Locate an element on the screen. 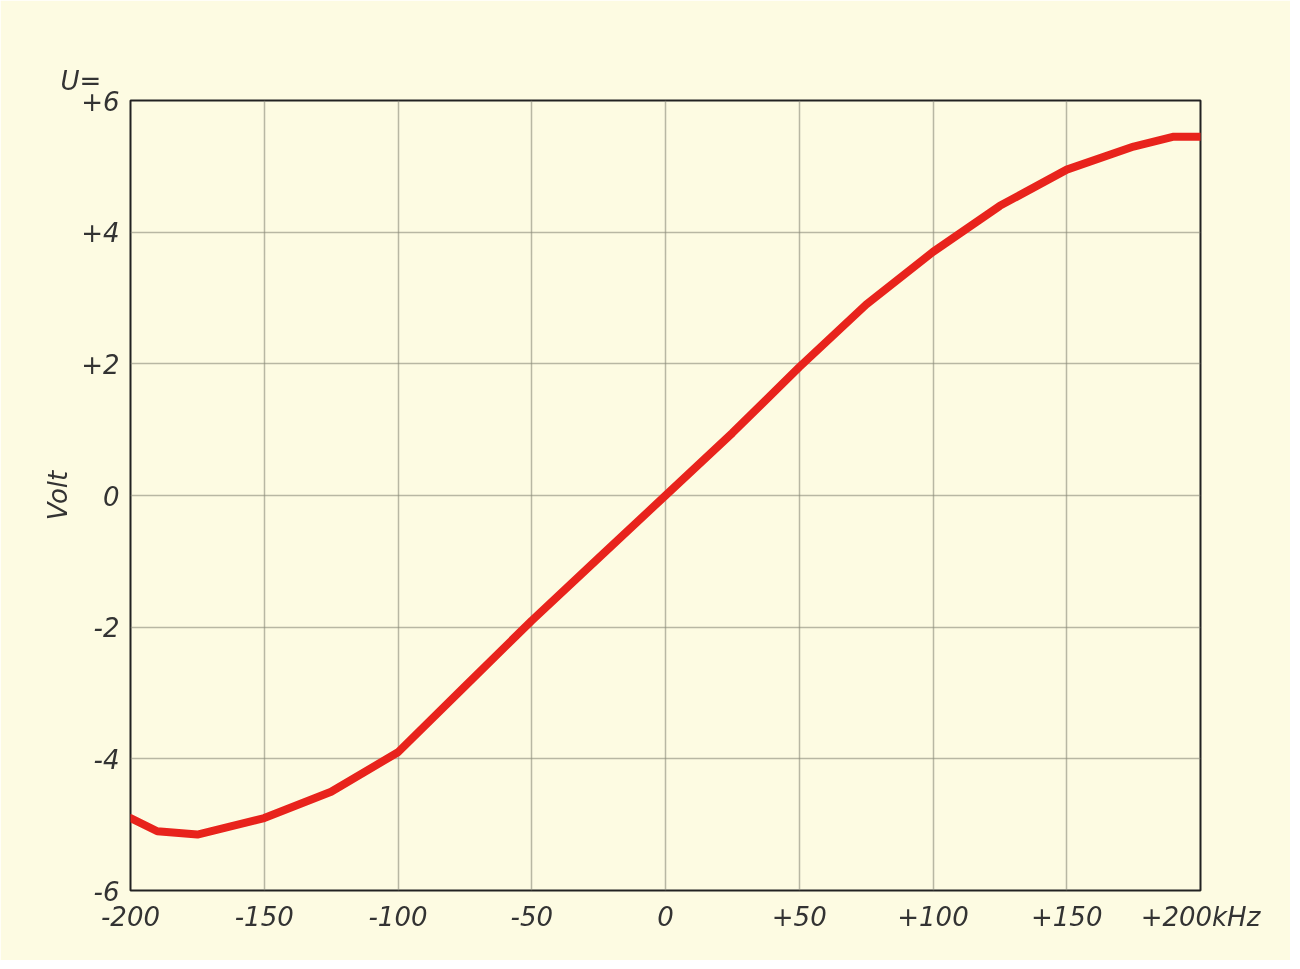  y-tick-label: 0 is located at coordinates (111, 496).